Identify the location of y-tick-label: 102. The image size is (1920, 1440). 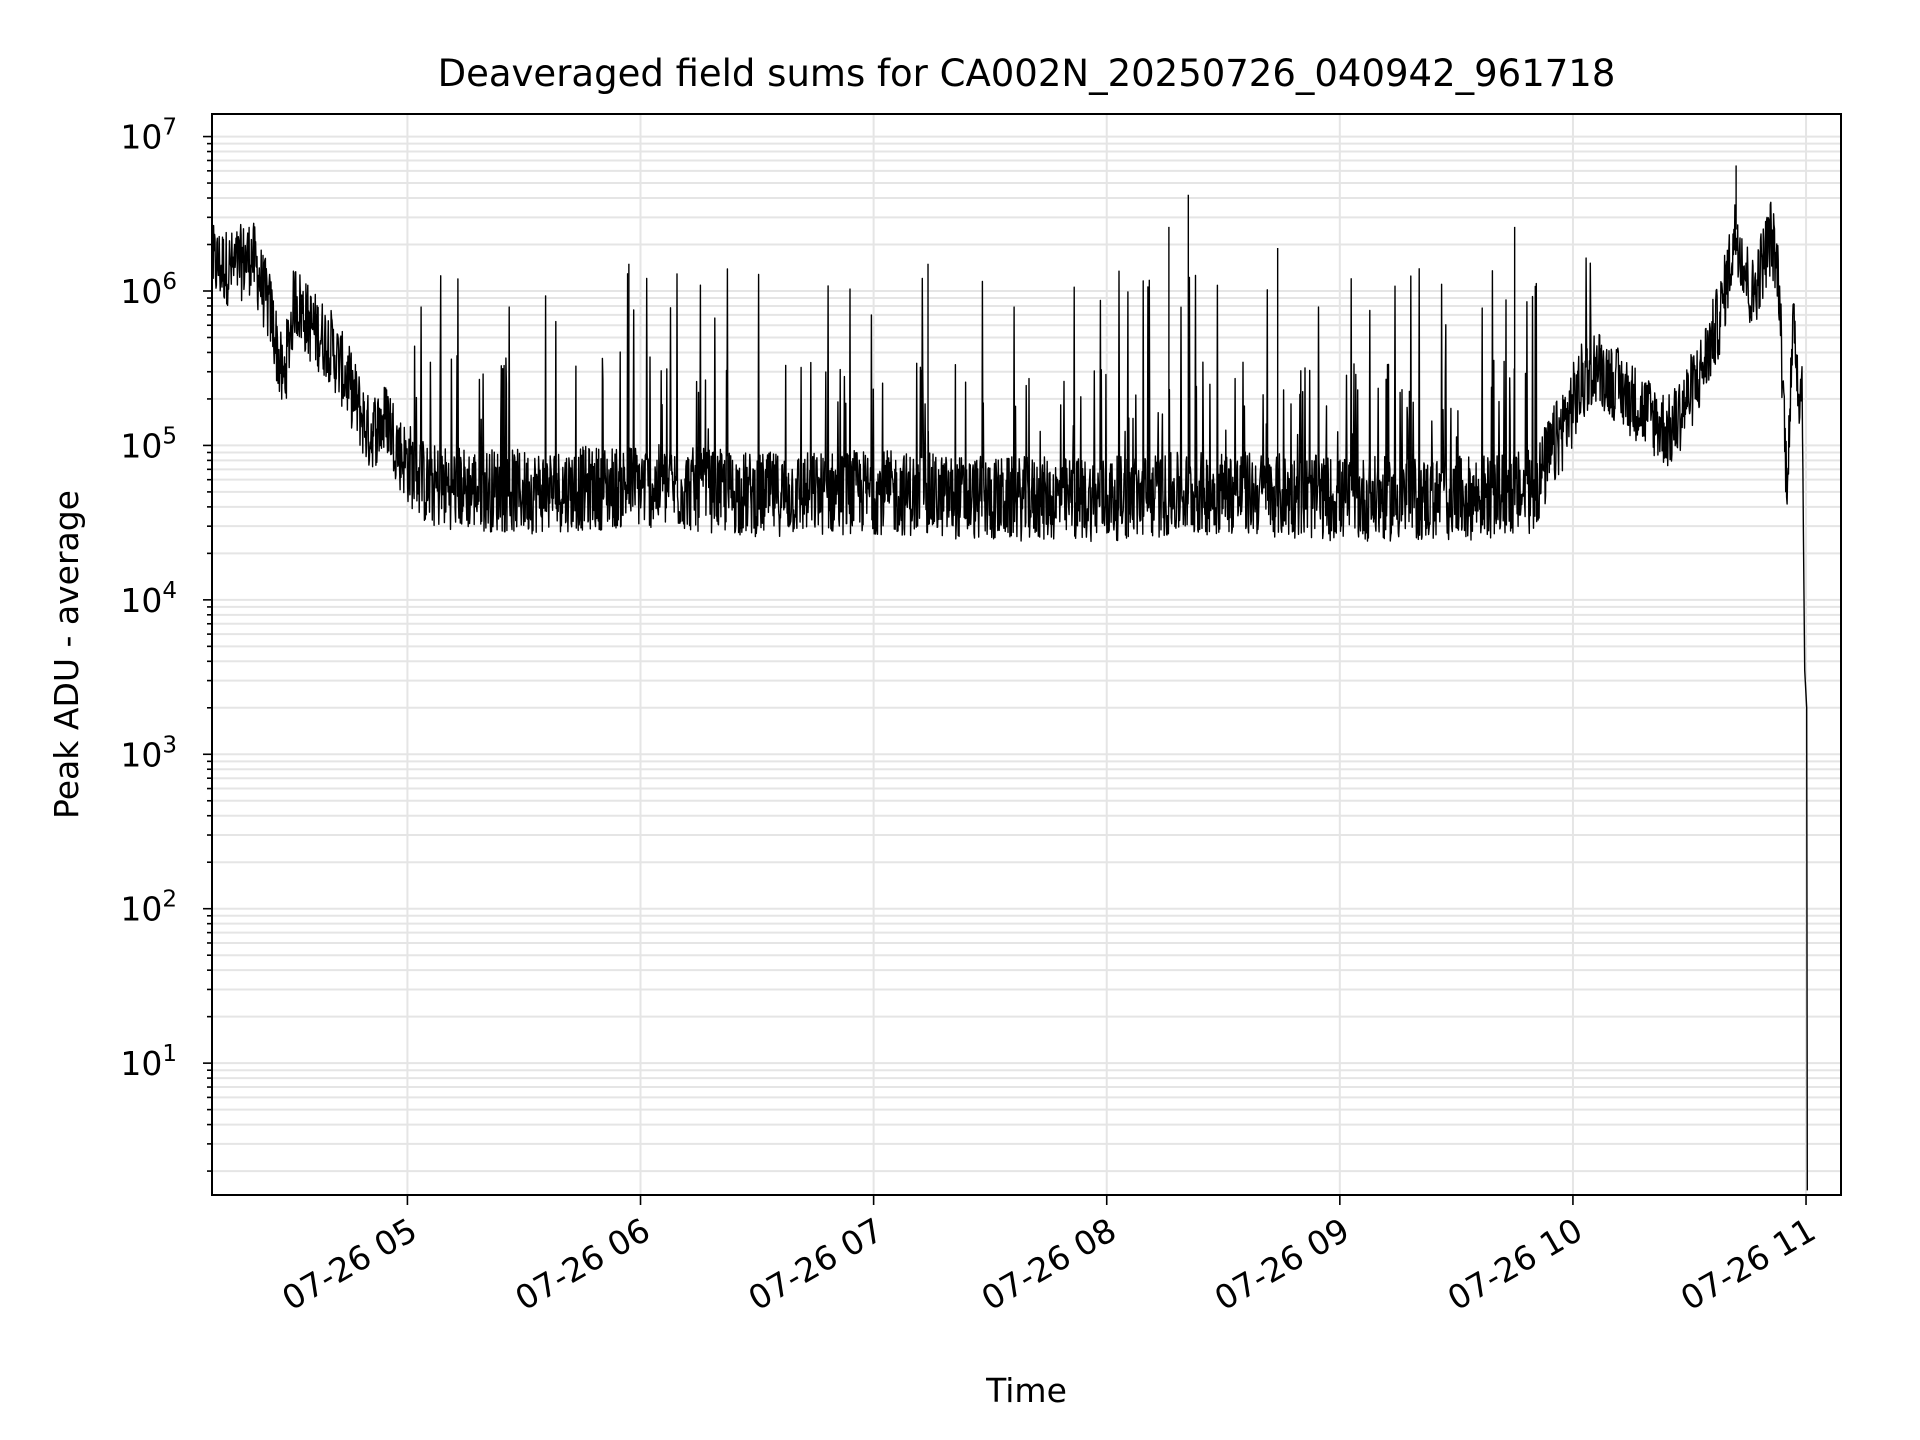
(148, 908).